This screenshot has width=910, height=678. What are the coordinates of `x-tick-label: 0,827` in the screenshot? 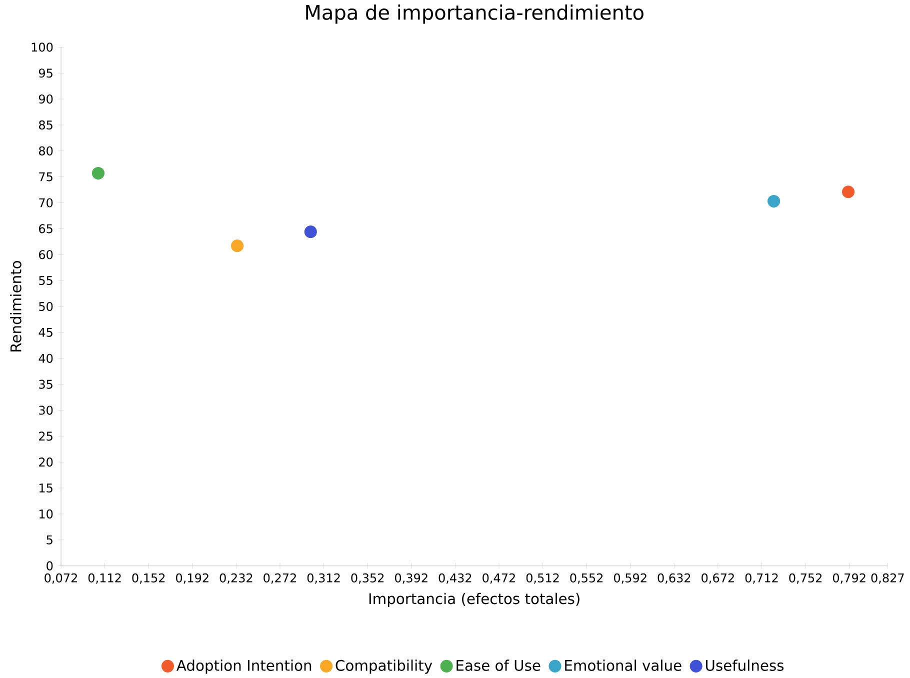 It's located at (887, 578).